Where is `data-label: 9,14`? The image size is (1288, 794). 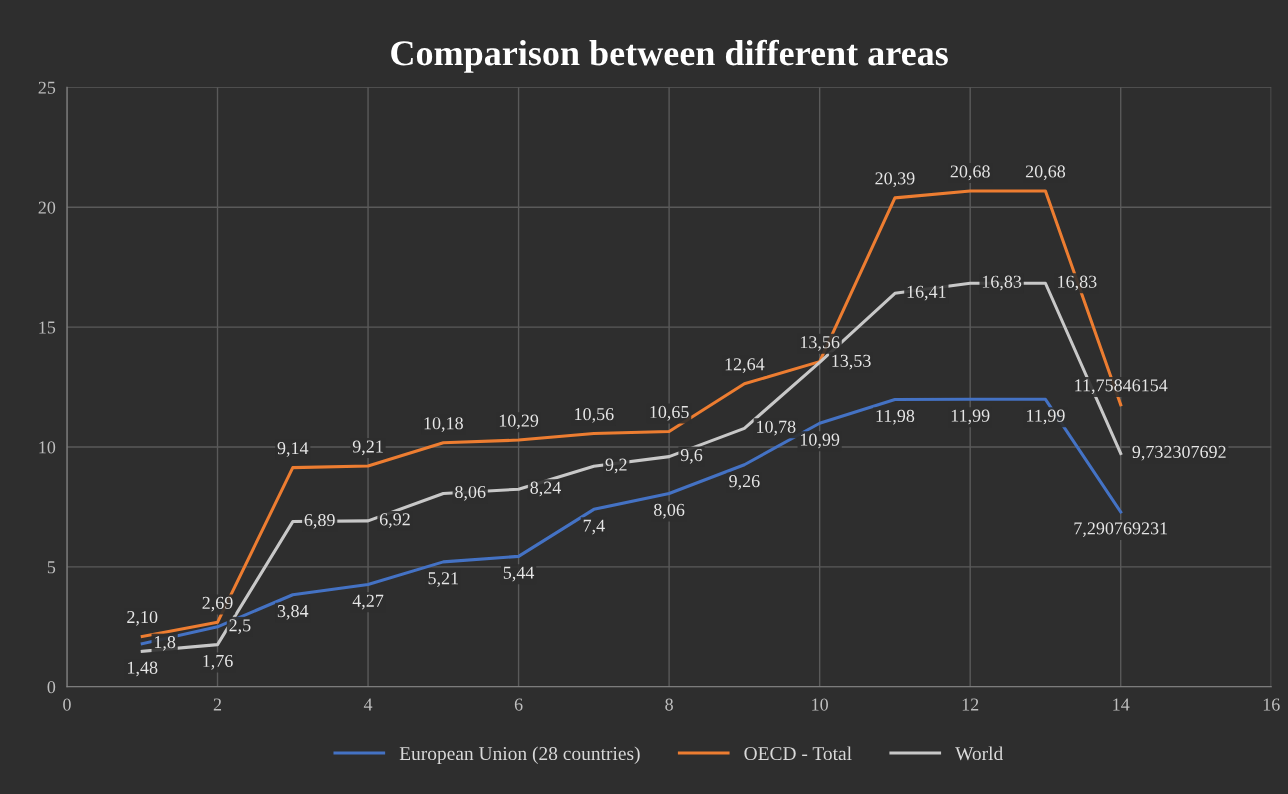
data-label: 9,14 is located at coordinates (293, 449).